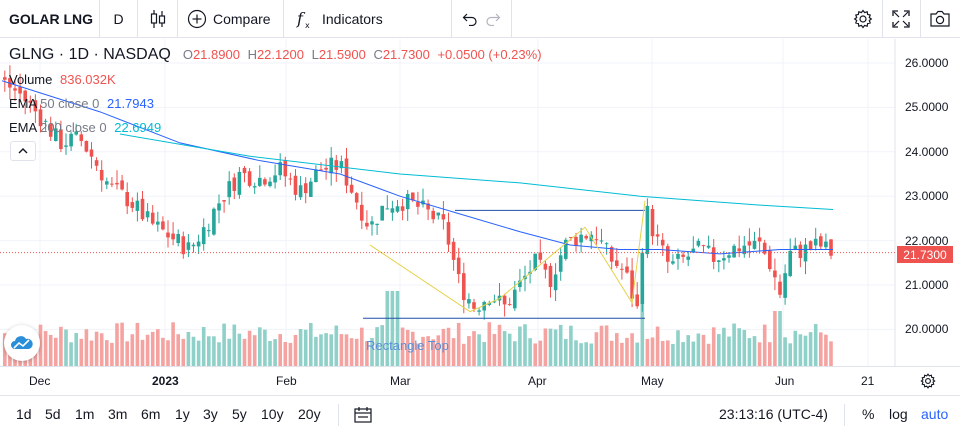 This screenshot has width=960, height=433. What do you see at coordinates (493, 19) in the screenshot?
I see `redo-icon` at bounding box center [493, 19].